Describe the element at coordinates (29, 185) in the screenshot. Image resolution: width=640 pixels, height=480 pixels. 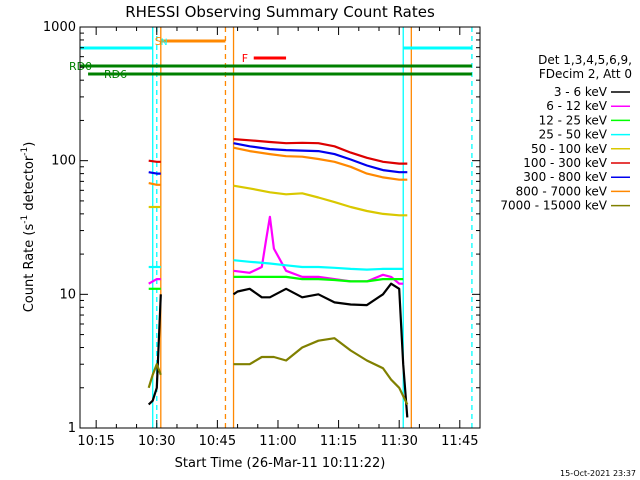
I see `y-axis-label-part: detector` at that location.